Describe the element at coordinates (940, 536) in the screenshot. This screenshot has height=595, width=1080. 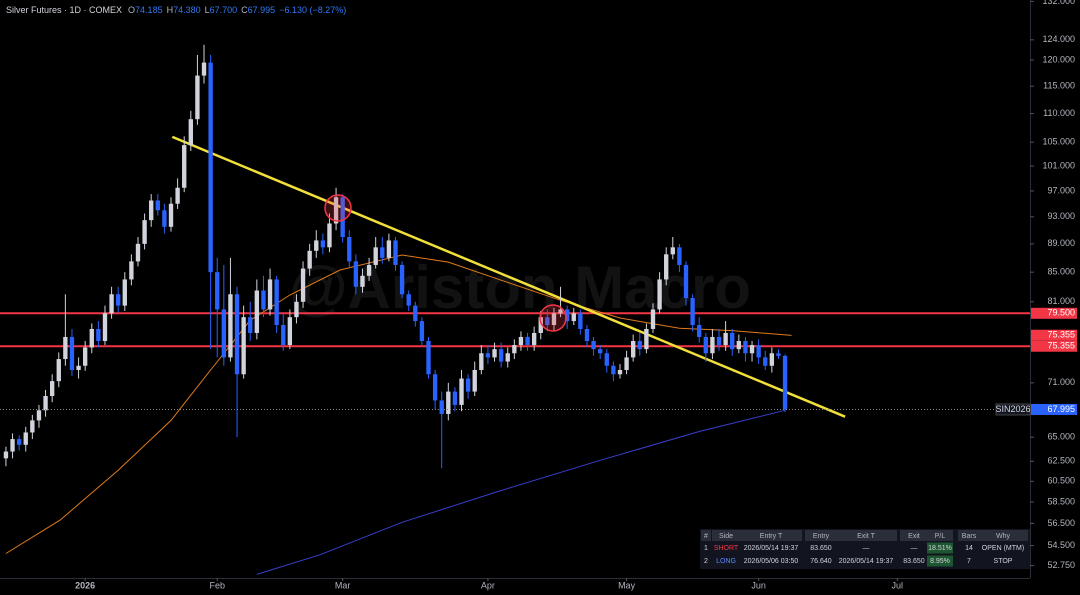
I see `header-cell: P/L` at that location.